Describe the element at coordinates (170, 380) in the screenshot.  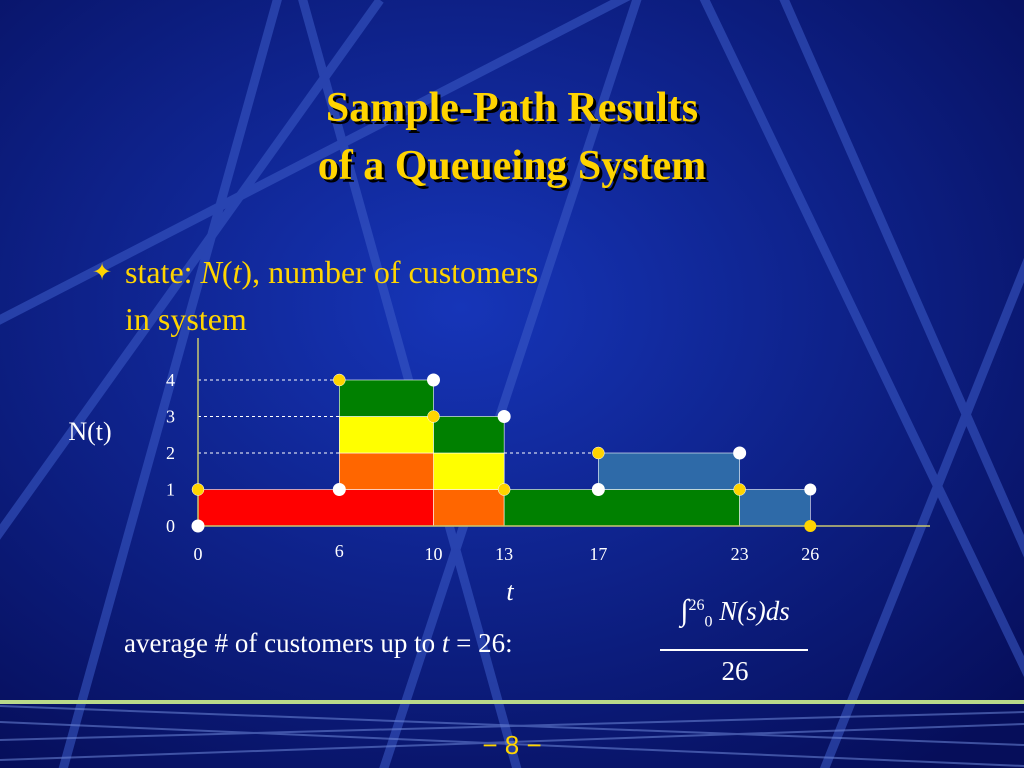
I see `y-tick-label-4: 4` at that location.